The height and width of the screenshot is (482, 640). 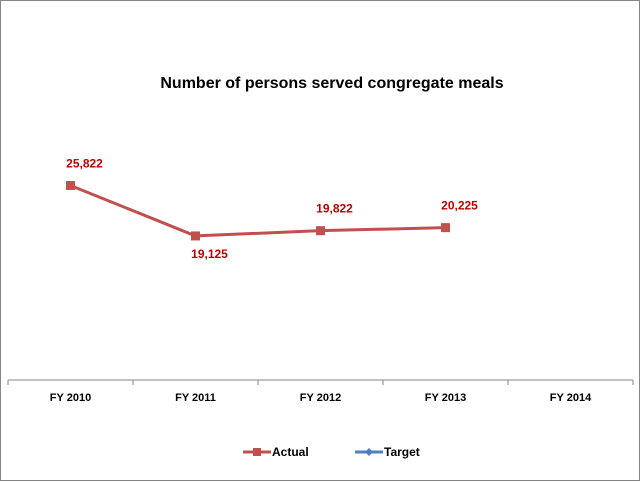 I want to click on x-tick-label: FY 2013, so click(x=445, y=398).